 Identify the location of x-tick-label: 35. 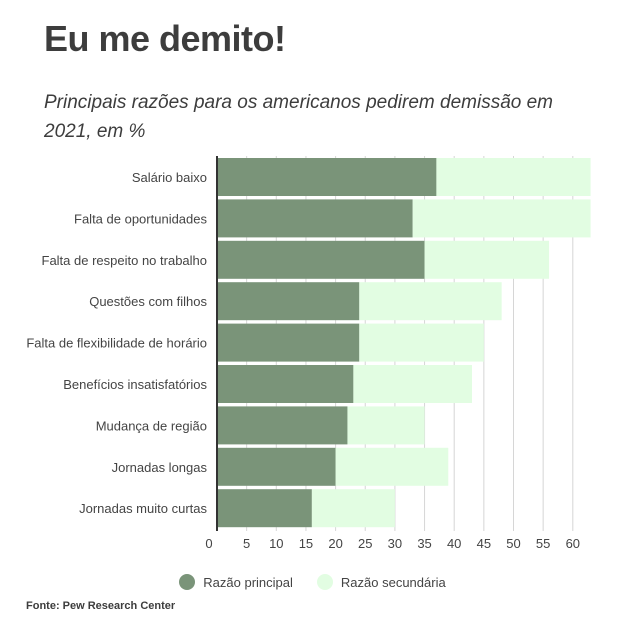
(424, 543).